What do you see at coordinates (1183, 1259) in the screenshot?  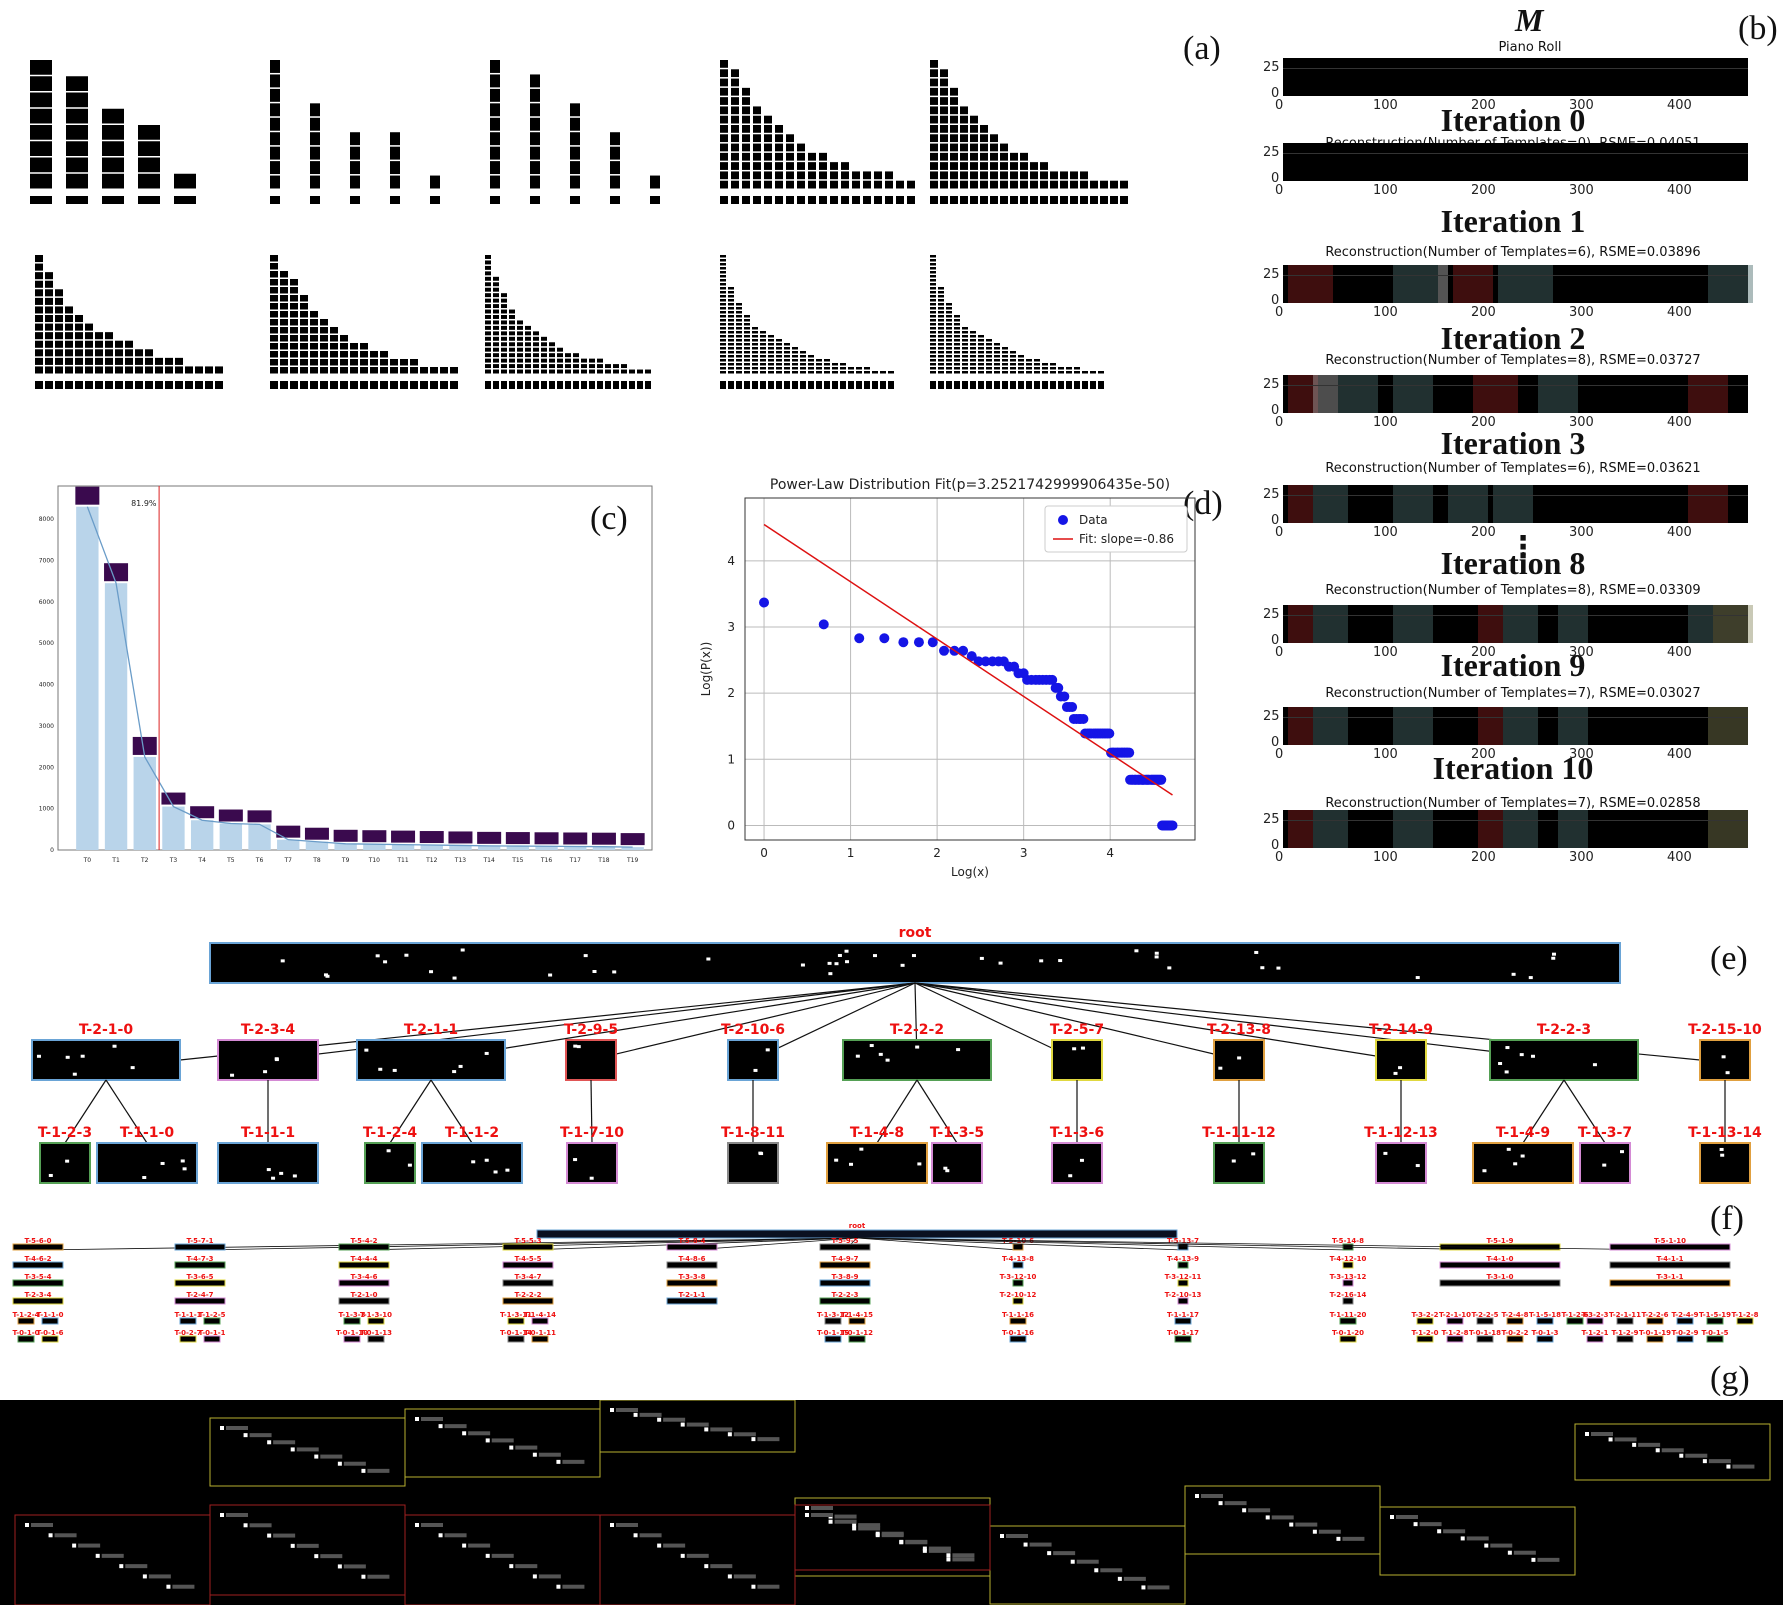 I see `tree-f-node-label: T-4-13-9` at bounding box center [1183, 1259].